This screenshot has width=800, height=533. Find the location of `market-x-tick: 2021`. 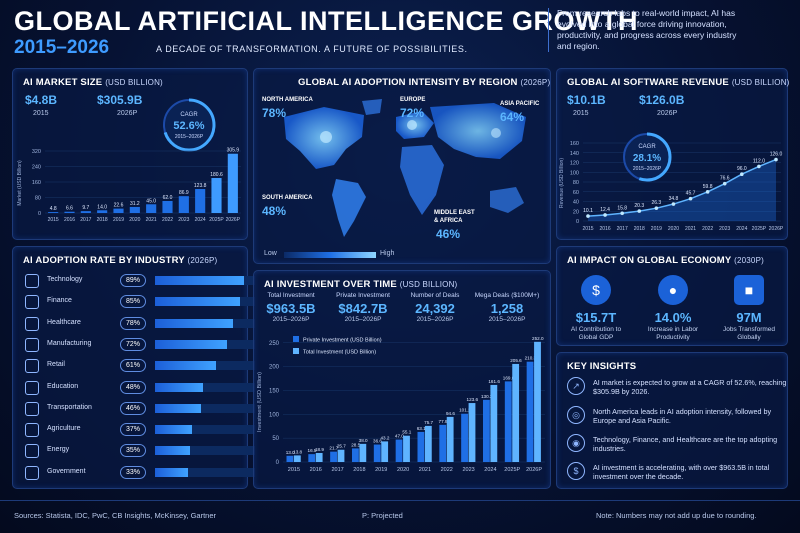

market-x-tick: 2021 is located at coordinates (151, 220).